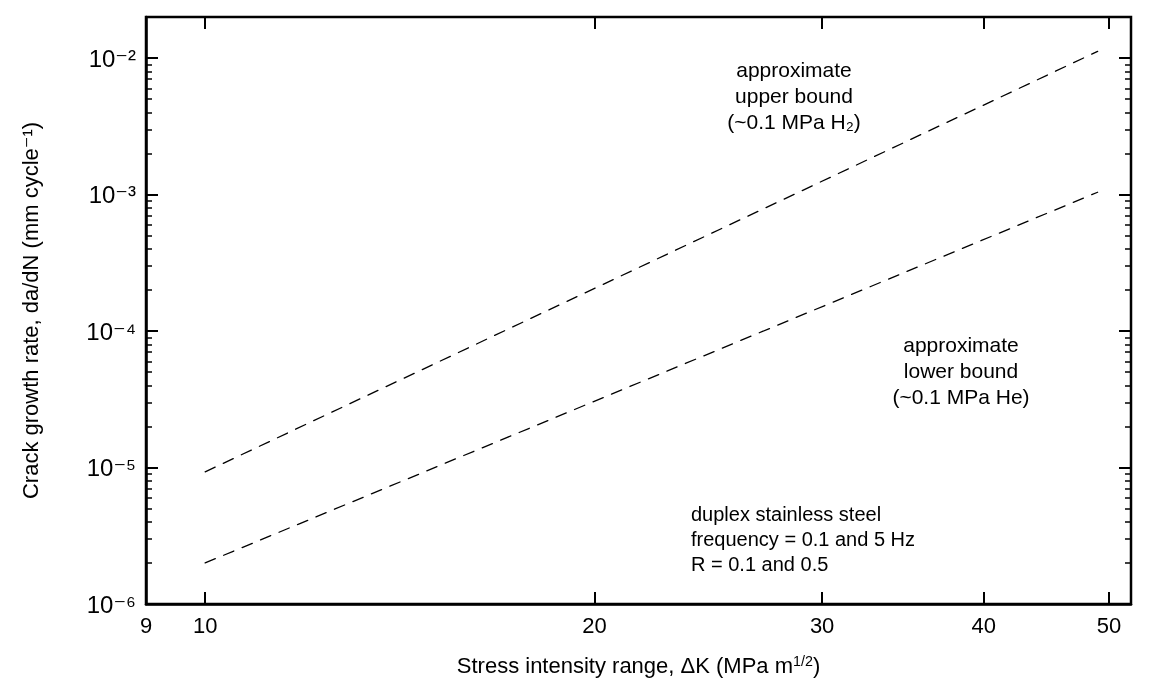 The width and height of the screenshot is (1156, 686). I want to click on y-tick-label: 10⁻², so click(112, 58).